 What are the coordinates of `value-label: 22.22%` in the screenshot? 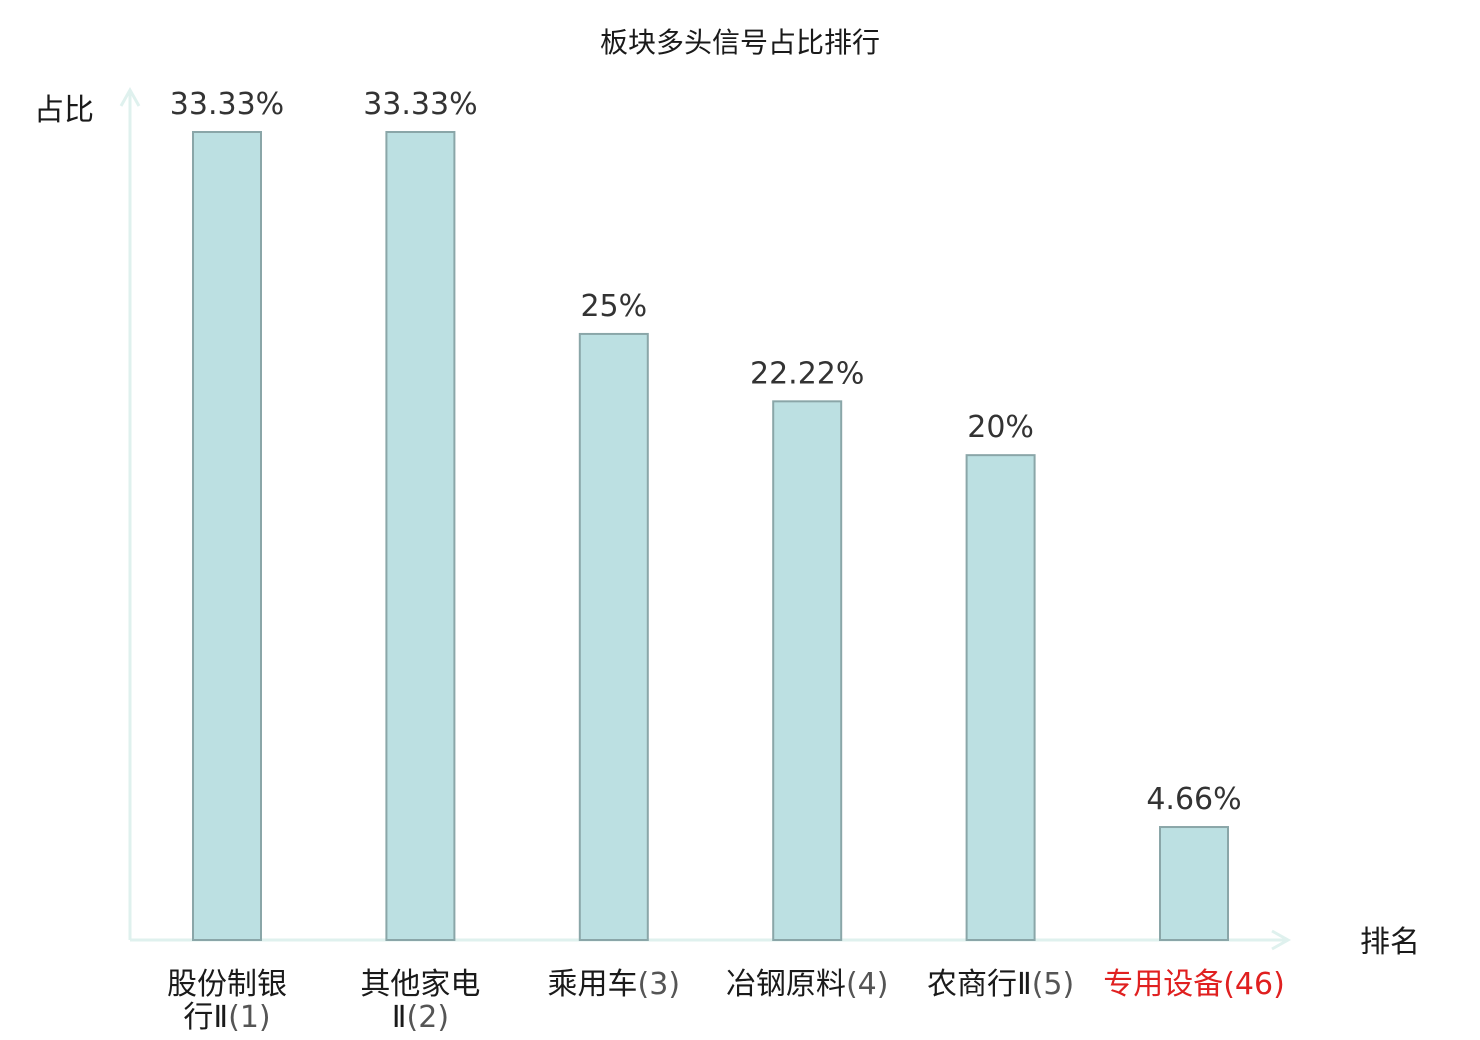 It's located at (807, 373).